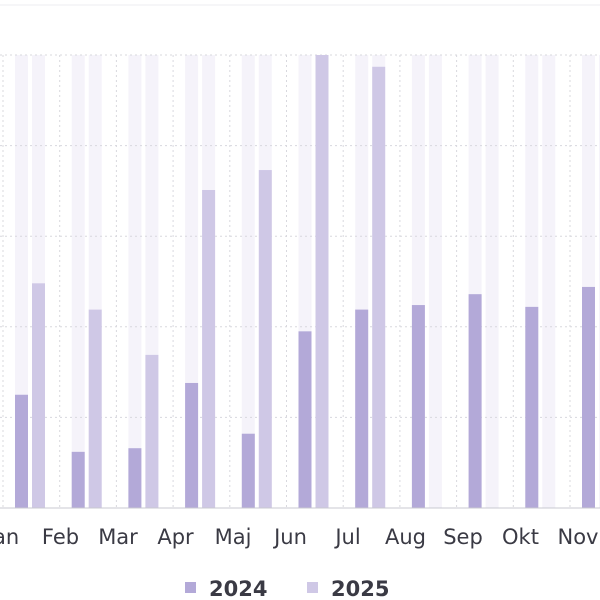 This screenshot has height=600, width=600. What do you see at coordinates (175, 537) in the screenshot?
I see `x-tick-label: Apr` at bounding box center [175, 537].